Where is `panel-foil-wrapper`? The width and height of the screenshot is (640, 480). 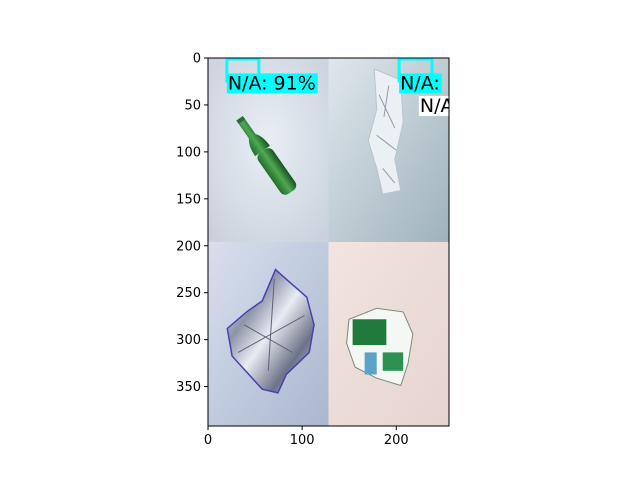
panel-foil-wrapper is located at coordinates (268, 334).